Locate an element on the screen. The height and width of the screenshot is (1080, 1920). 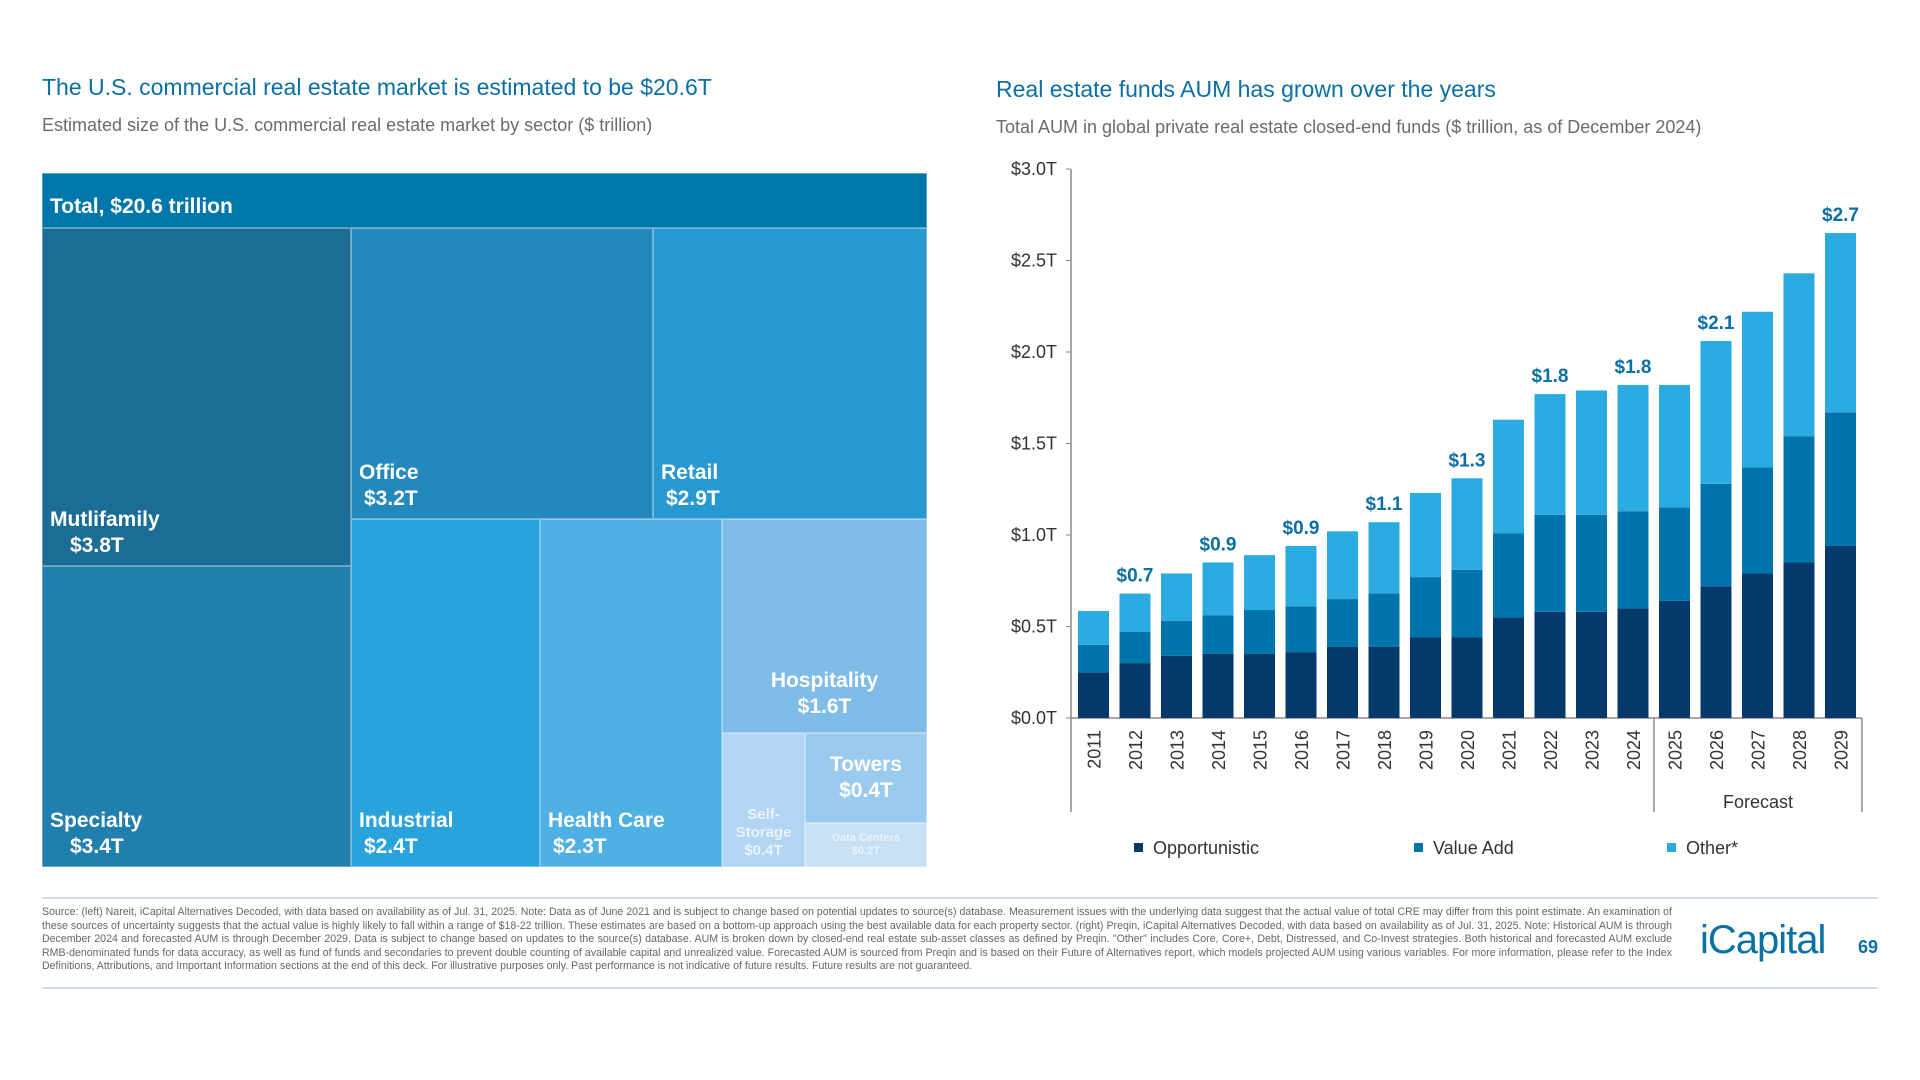
treemap-cell-label: Towers $0.4T is located at coordinates (866, 778).